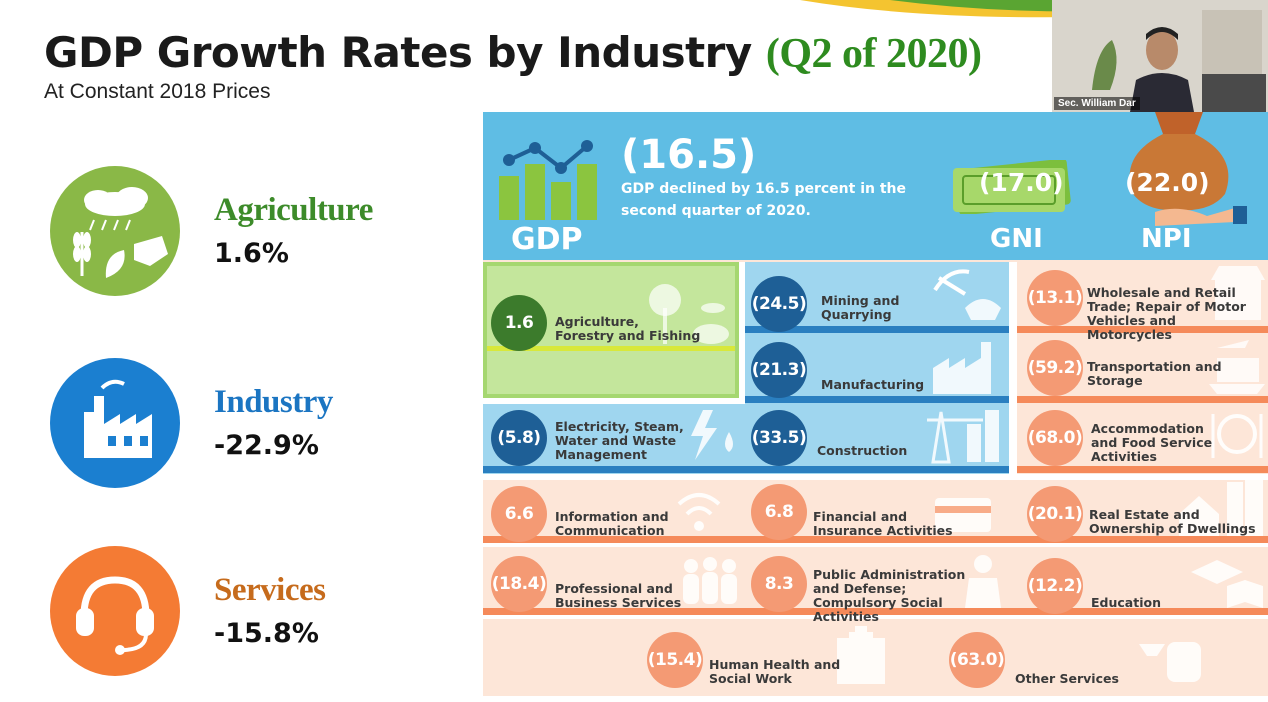  What do you see at coordinates (250, 424) in the screenshot?
I see `sector-industry: Industry -22.9%` at bounding box center [250, 424].